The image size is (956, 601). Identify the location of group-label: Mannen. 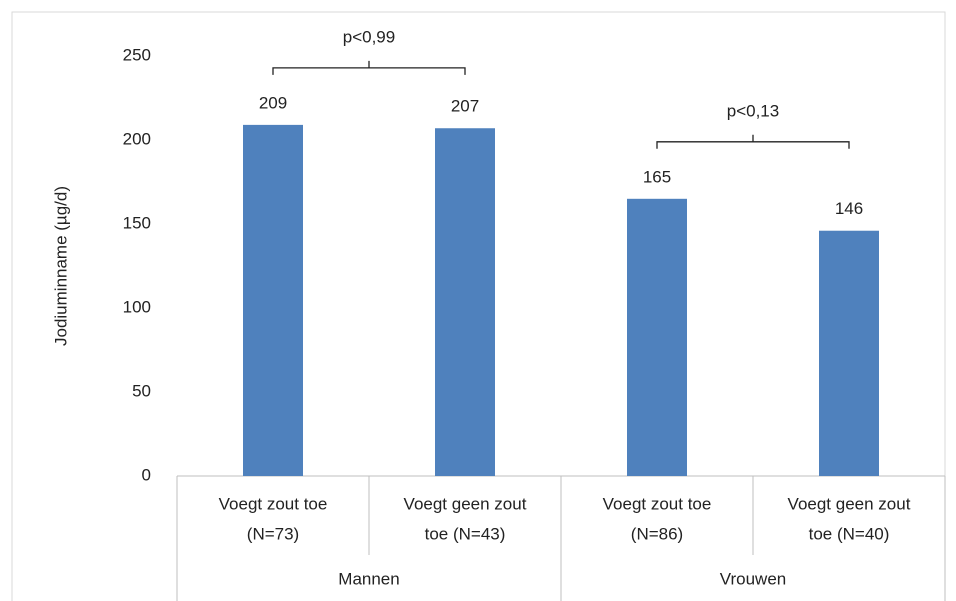
(368, 578).